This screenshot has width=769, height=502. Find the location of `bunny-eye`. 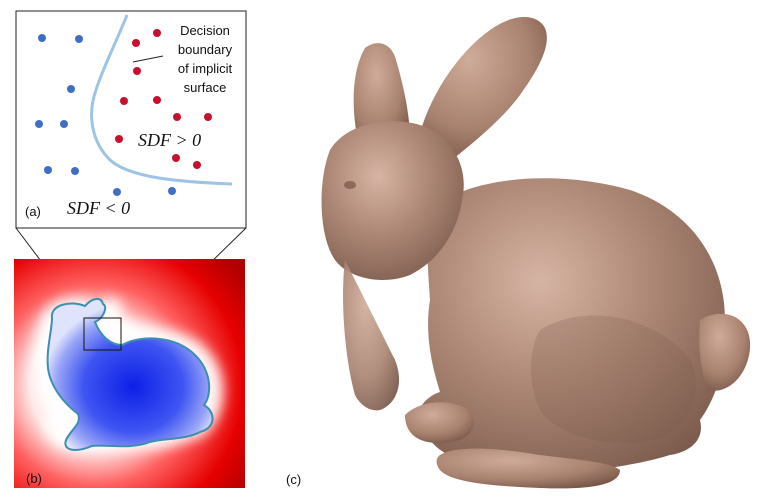

bunny-eye is located at coordinates (350, 185).